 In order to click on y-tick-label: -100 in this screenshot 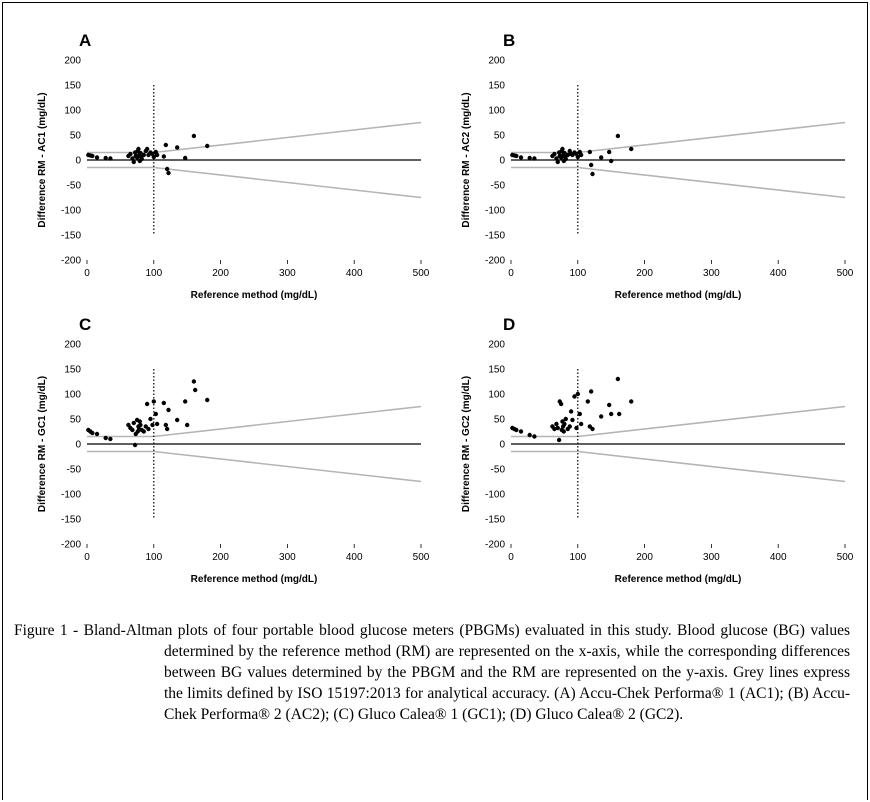, I will do `click(495, 211)`.